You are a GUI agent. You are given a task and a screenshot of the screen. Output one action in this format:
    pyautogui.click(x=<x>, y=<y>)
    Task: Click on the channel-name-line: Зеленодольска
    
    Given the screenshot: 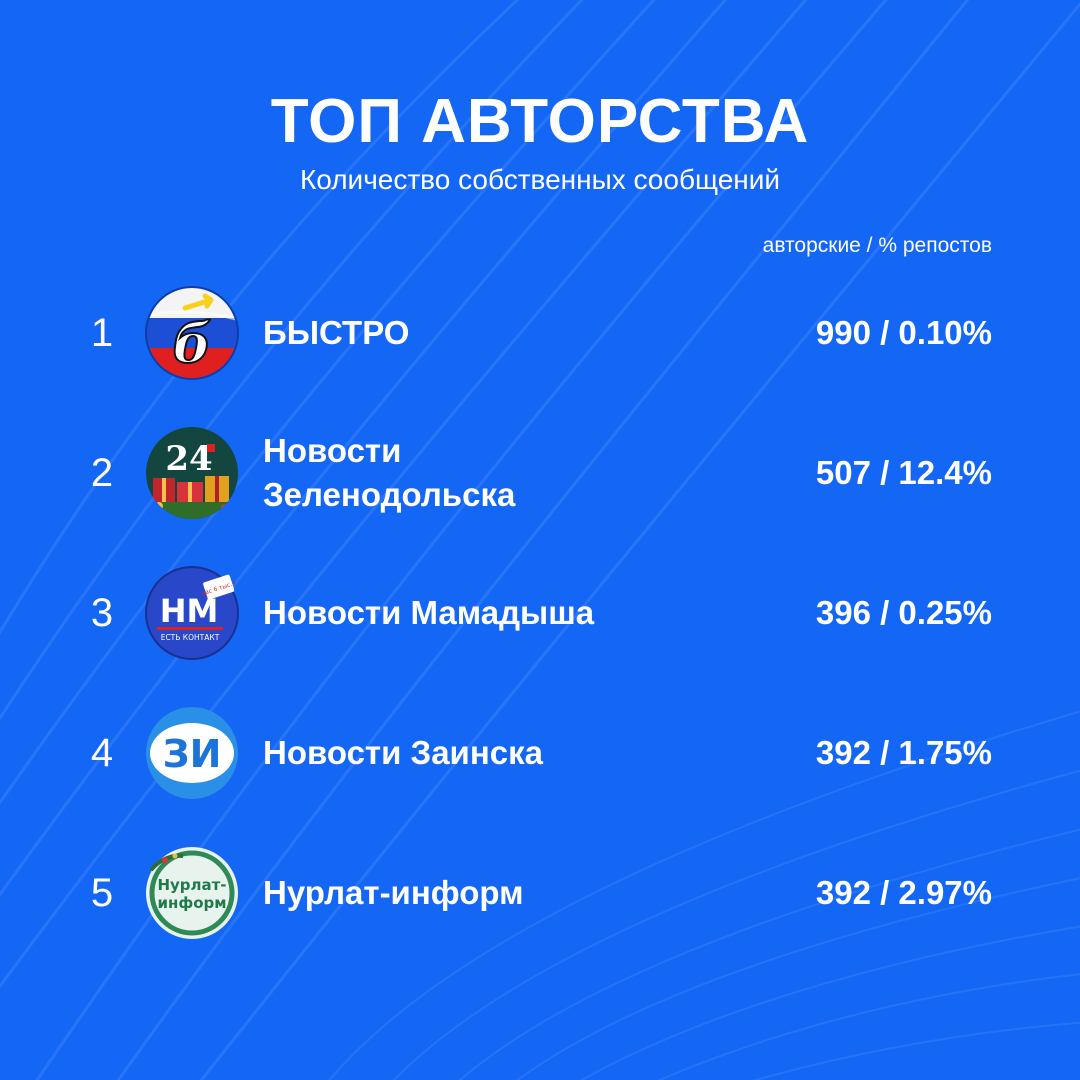 What is the action you would take?
    pyautogui.click(x=389, y=494)
    